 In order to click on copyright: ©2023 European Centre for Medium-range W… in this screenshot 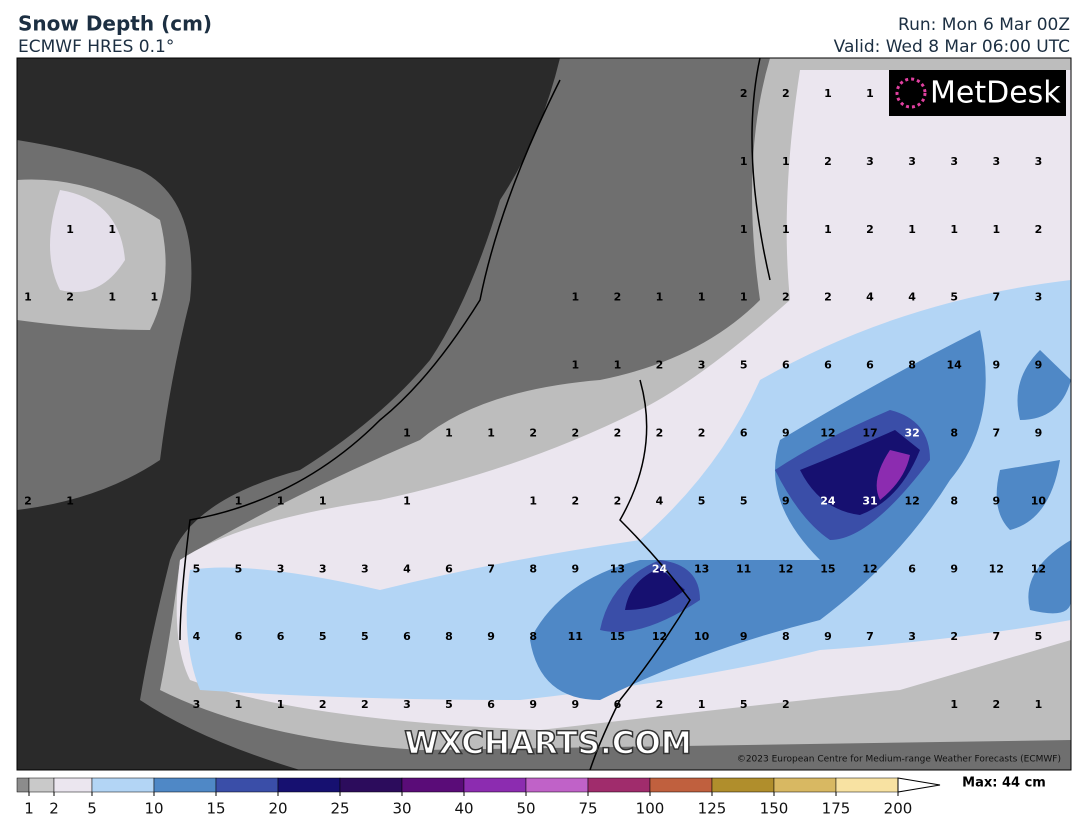, I will do `click(899, 760)`.